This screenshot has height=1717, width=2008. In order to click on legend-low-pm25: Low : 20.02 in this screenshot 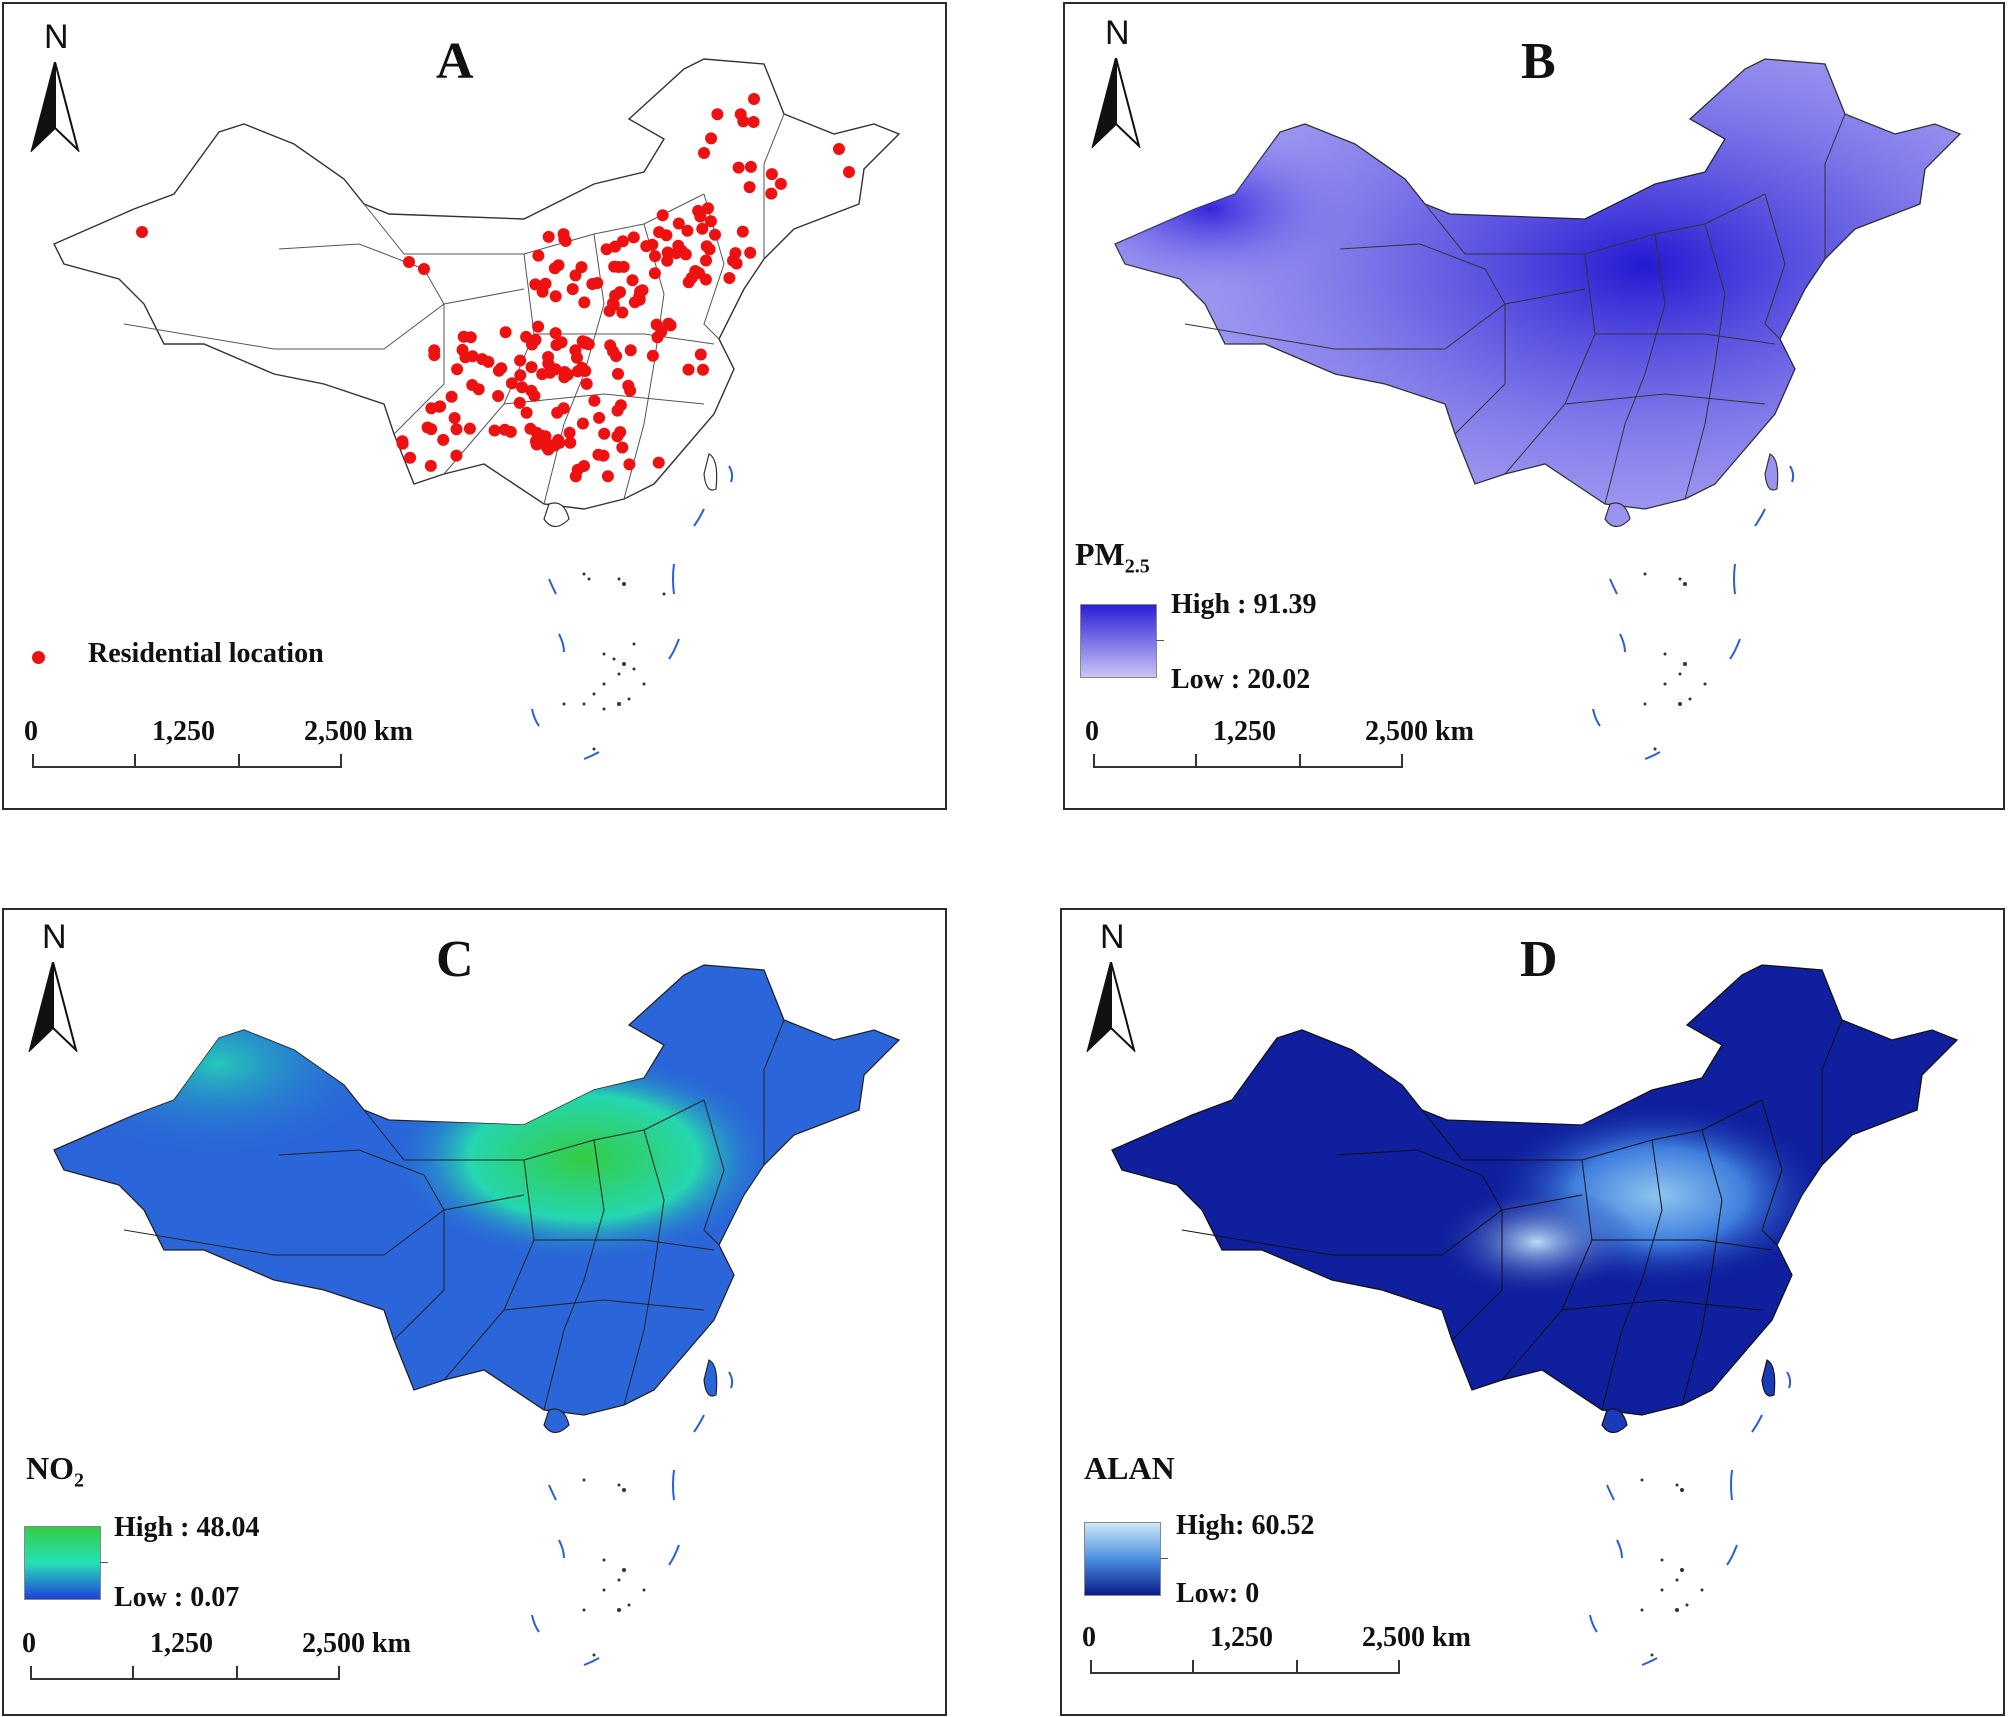, I will do `click(1241, 679)`.